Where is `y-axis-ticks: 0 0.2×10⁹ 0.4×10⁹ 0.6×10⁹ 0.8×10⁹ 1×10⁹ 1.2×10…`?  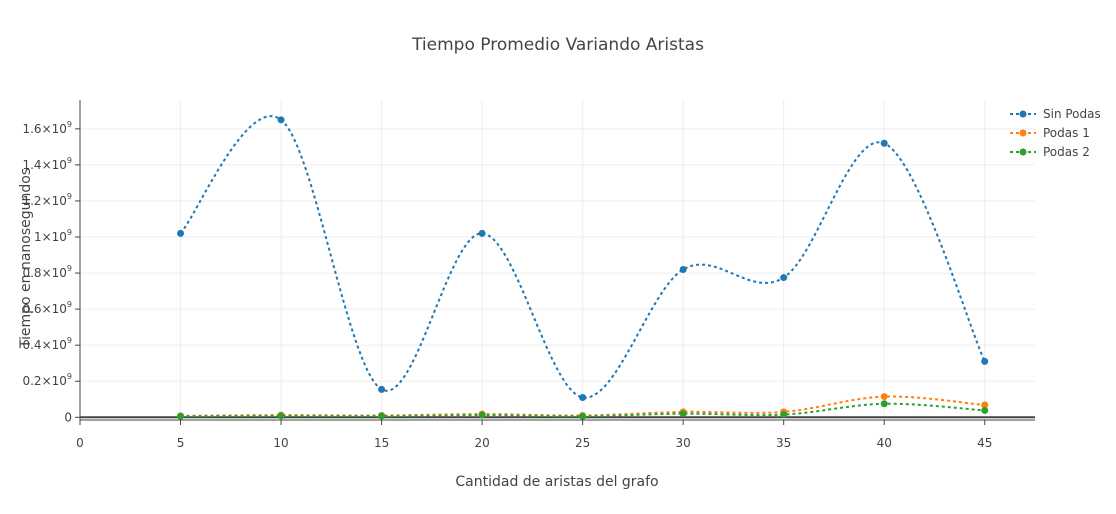
y-axis-ticks: 0 0.2×10⁹ 0.4×10⁹ 0.6×10⁹ 0.8×10⁹ 1×10⁹ 1.2×10… is located at coordinates (51, 272).